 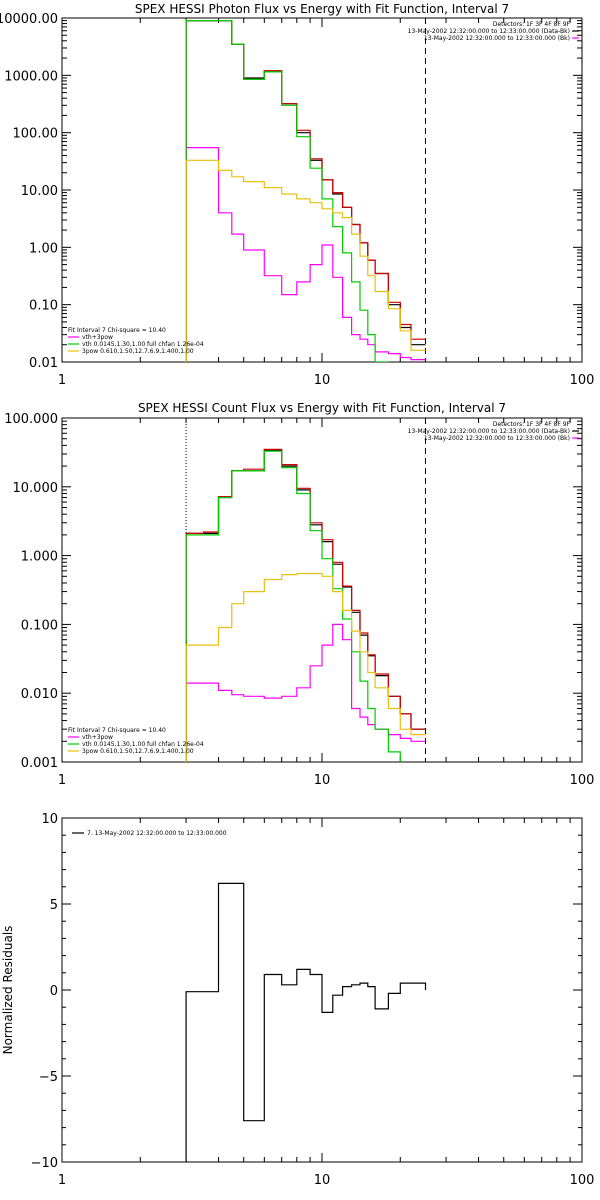 I want to click on y-tick-label: 10, so click(x=49, y=819).